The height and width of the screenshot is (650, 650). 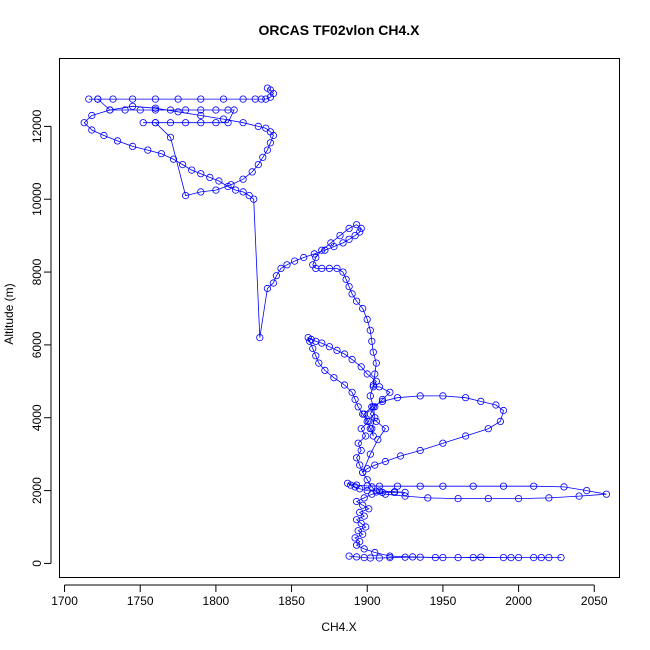 What do you see at coordinates (37, 199) in the screenshot?
I see `y-tick-label: 10000` at bounding box center [37, 199].